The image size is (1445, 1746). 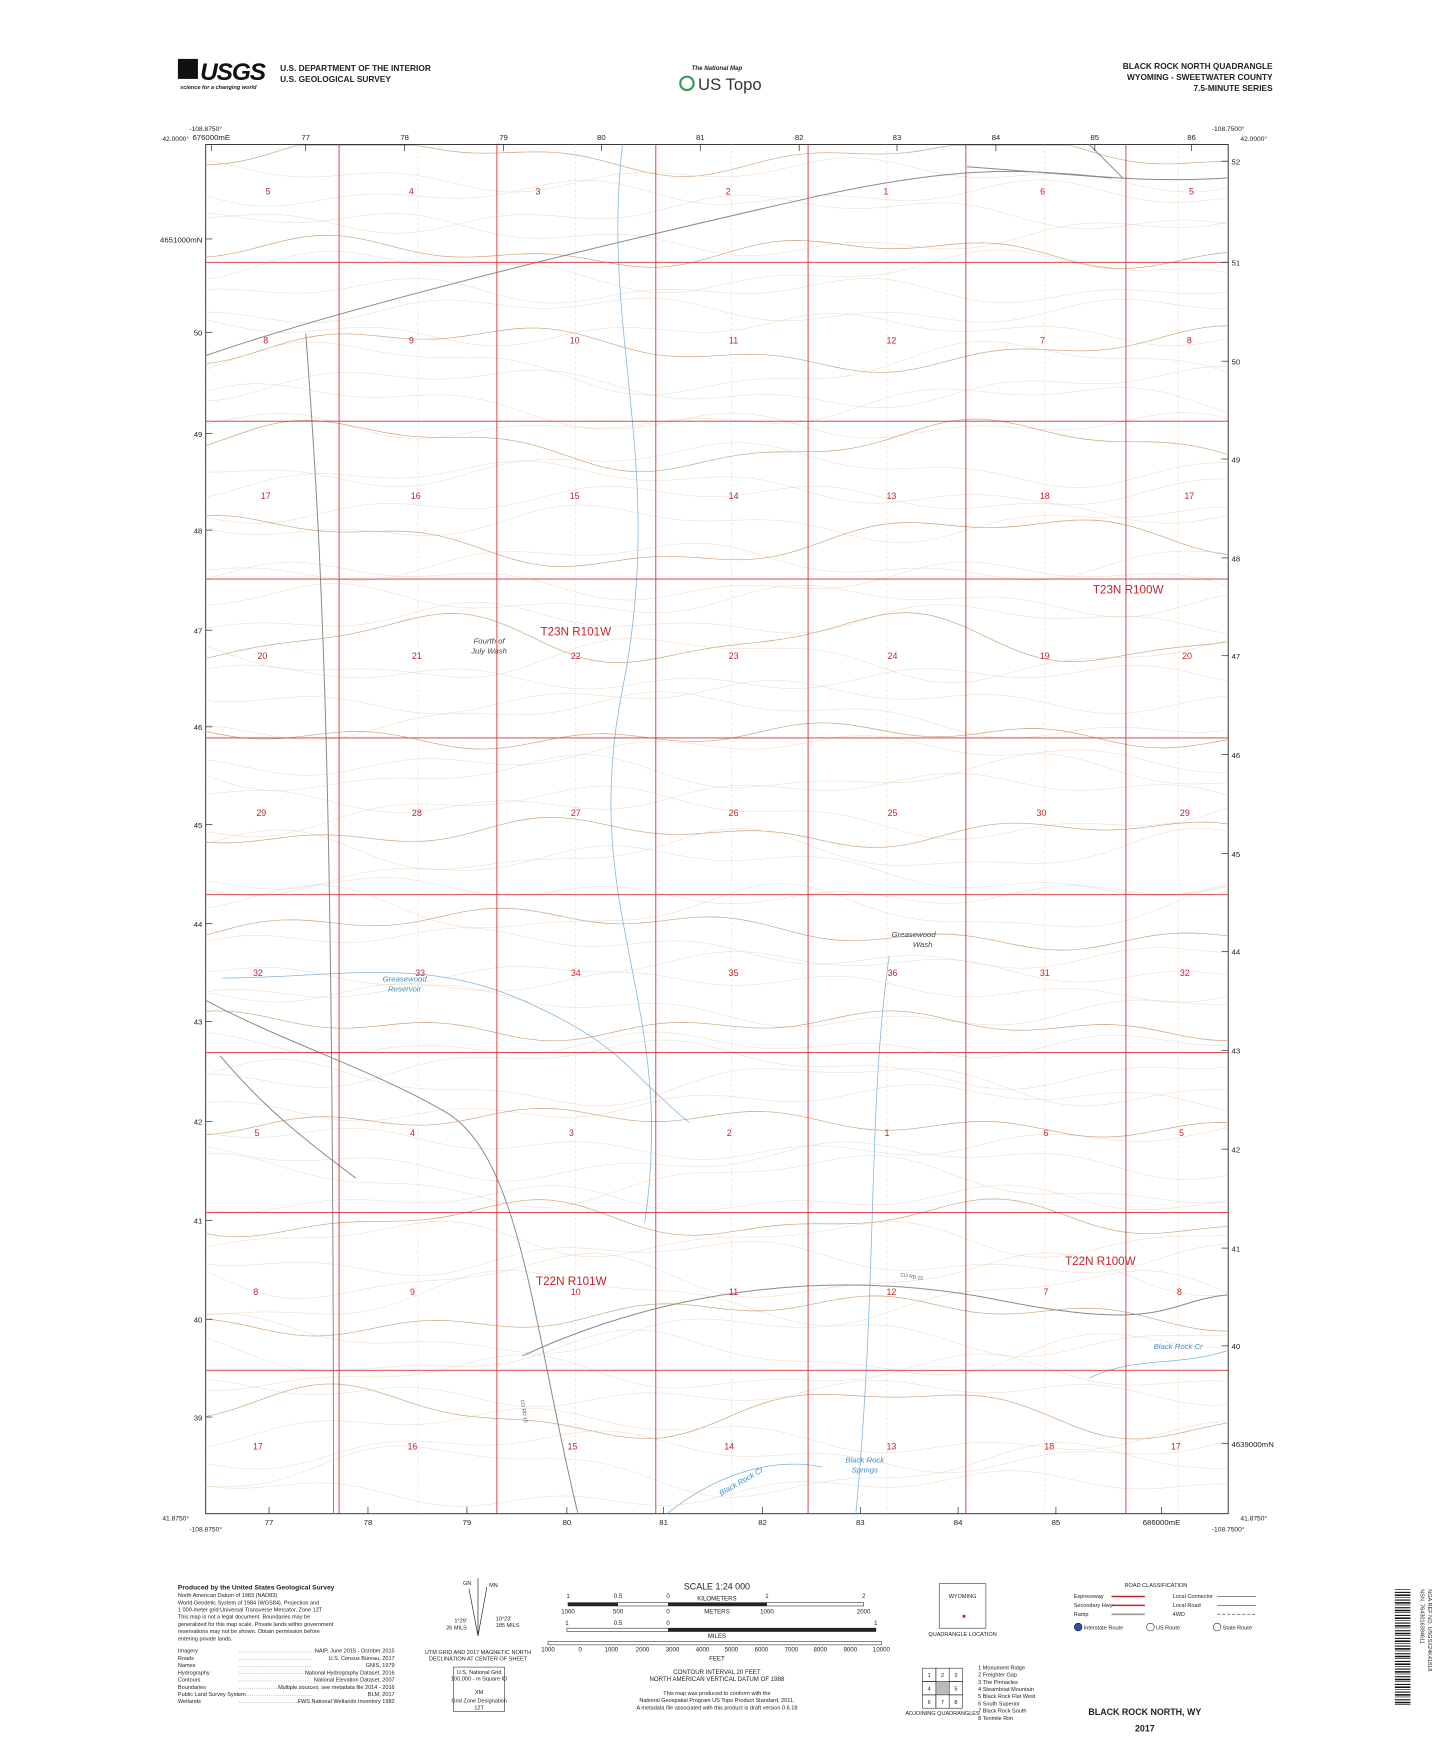 I want to click on source-layer: Public Land Survey System, so click(x=212, y=1695).